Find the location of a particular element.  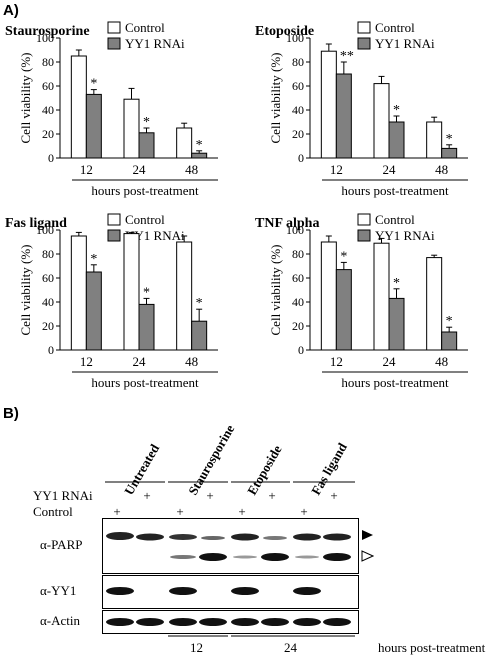

control-signs: + + + + is located at coordinates (250, 512).